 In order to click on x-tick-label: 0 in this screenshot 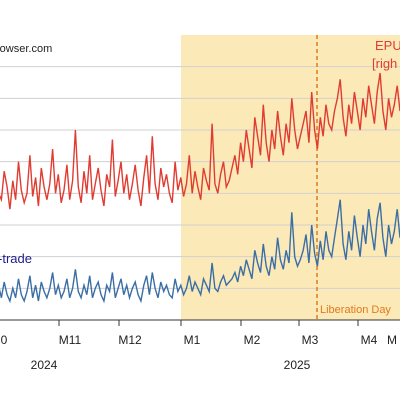, I will do `click(4, 340)`.